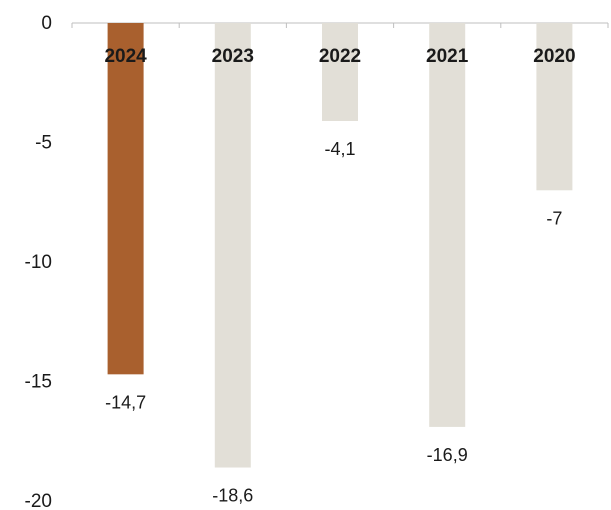  Describe the element at coordinates (46, 23) in the screenshot. I see `y-tick-label: 0` at that location.